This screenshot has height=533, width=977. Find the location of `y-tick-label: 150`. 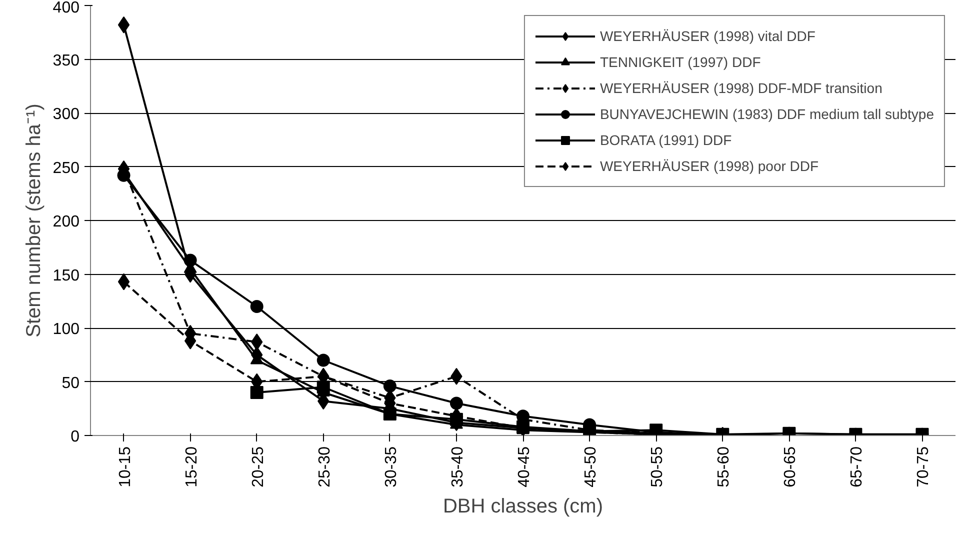

y-tick-label: 150 is located at coordinates (66, 275).